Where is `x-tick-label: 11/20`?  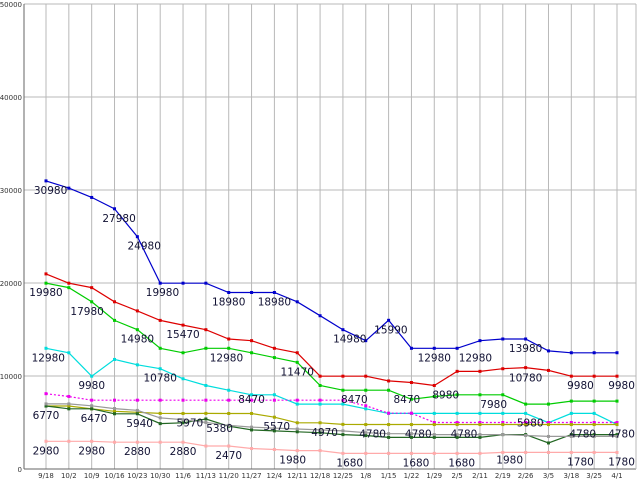 x-tick-label: 11/20 is located at coordinates (229, 476).